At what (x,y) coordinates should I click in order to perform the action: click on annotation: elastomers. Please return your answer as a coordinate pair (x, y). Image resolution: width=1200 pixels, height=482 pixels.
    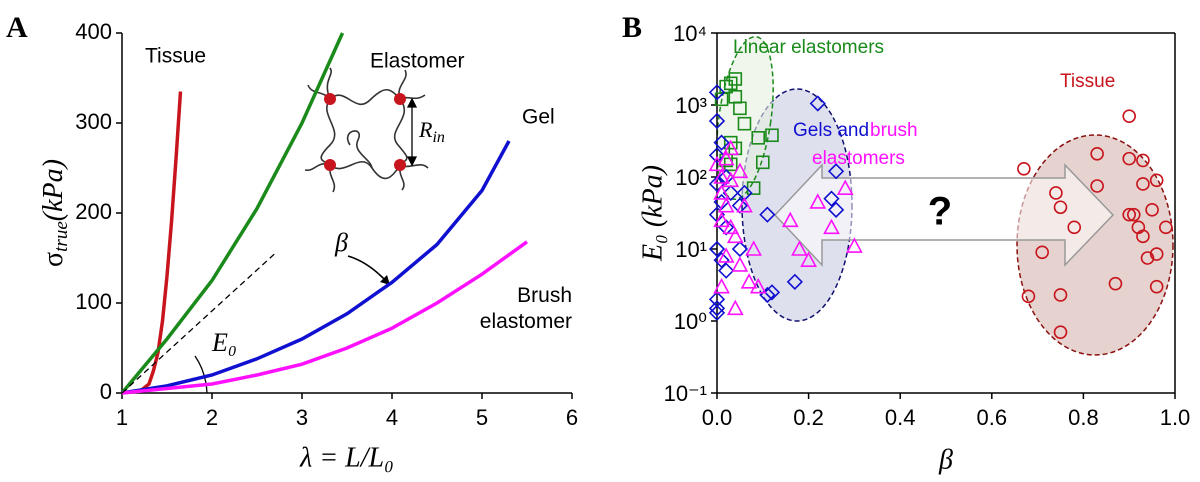
    Looking at the image, I should click on (858, 158).